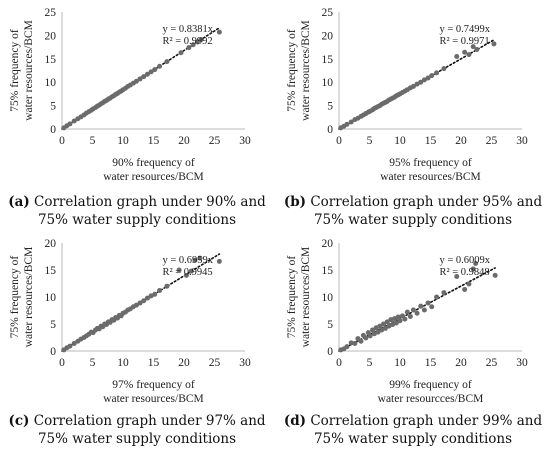  I want to click on x-tick-label-a: 0, so click(62, 141).